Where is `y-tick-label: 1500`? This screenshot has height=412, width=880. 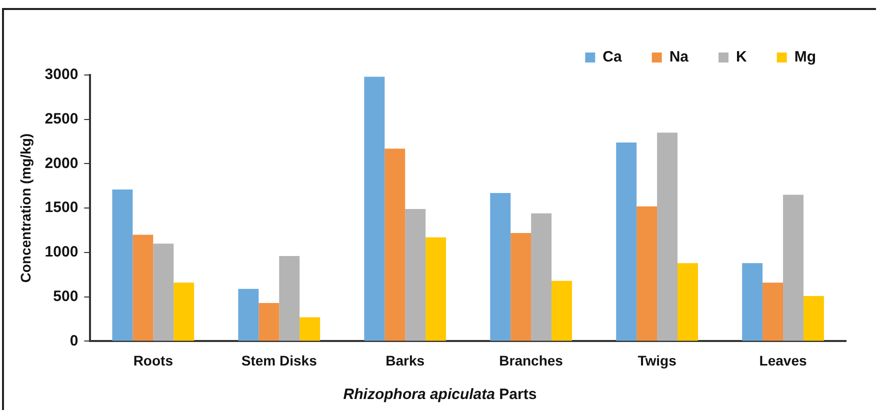
y-tick-label: 1500 is located at coordinates (61, 207).